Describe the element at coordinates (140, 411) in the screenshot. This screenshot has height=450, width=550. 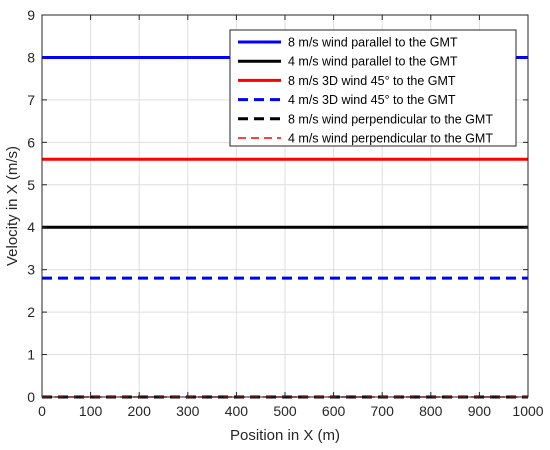
I see `x-tick-label: 200` at that location.